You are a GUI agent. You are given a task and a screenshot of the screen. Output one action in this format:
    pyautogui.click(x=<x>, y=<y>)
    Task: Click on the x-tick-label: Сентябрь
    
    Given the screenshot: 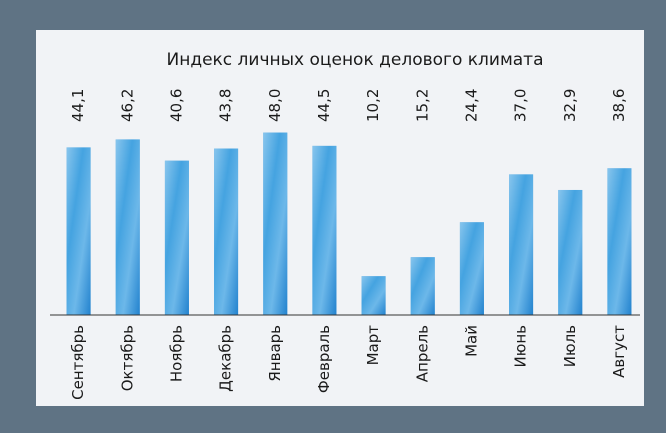 What is the action you would take?
    pyautogui.click(x=78, y=362)
    